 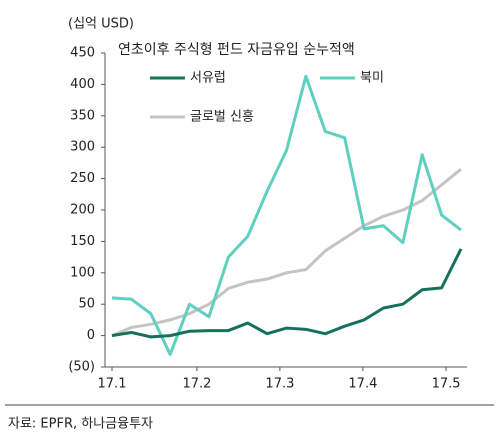 I want to click on x-tick-label: 17.3, so click(x=279, y=384).